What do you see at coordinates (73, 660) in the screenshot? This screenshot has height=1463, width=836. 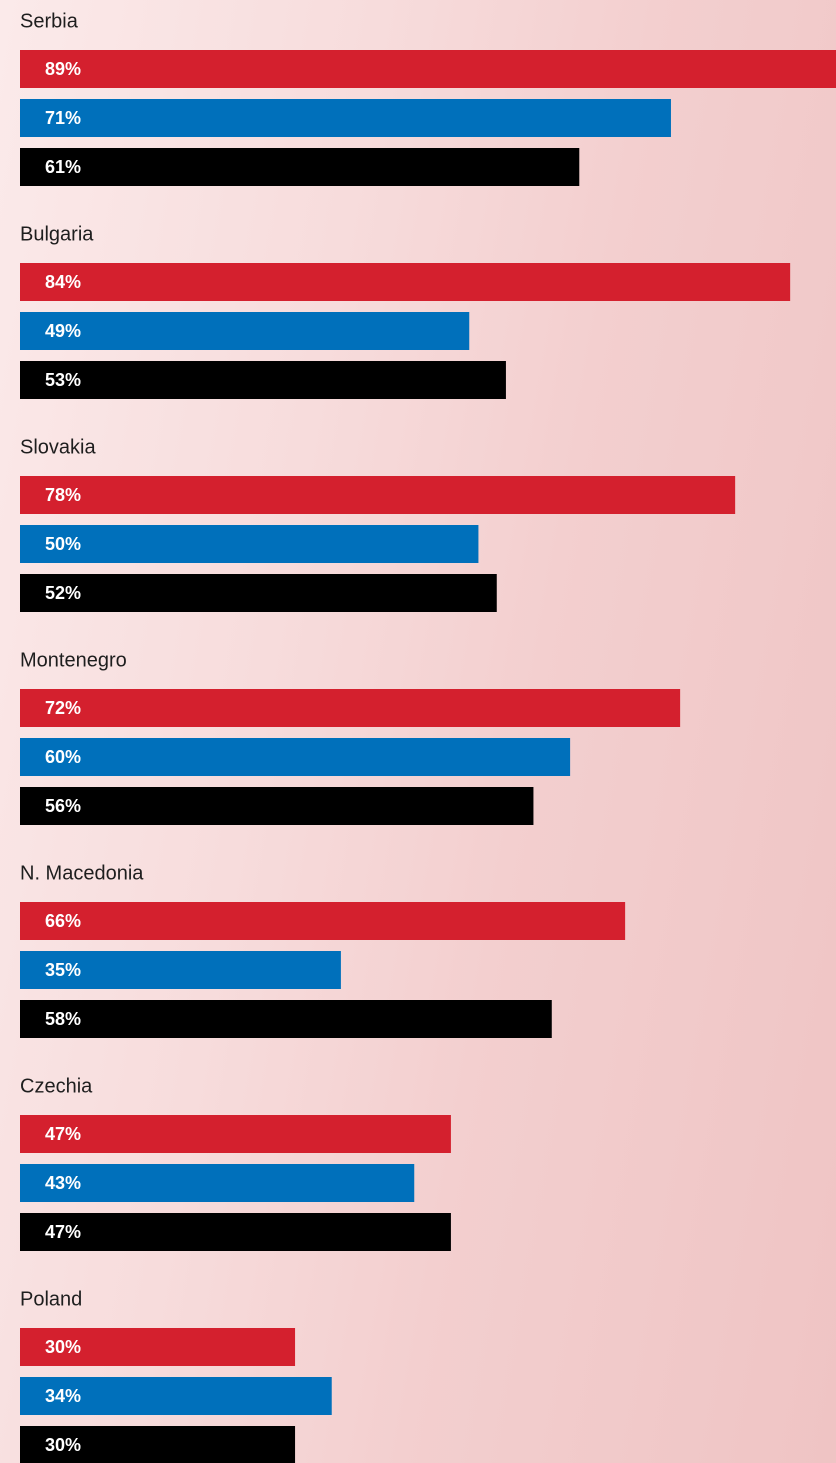 I see `category-label: Montenegro` at bounding box center [73, 660].